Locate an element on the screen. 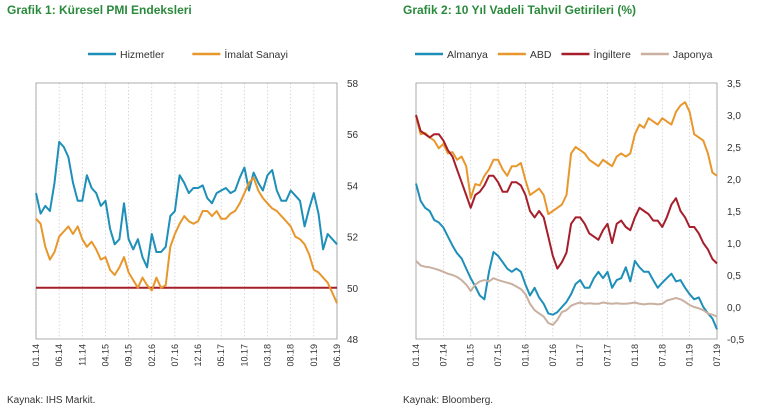  x-tick-label: 04.15 is located at coordinates (105, 355).